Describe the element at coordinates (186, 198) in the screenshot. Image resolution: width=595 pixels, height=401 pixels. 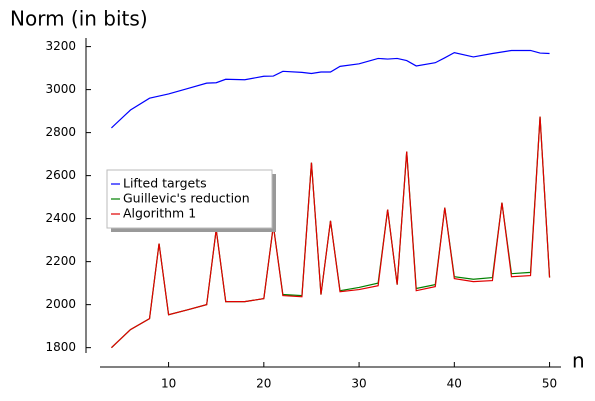
I see `legend-label: Guillevic's reduction` at that location.